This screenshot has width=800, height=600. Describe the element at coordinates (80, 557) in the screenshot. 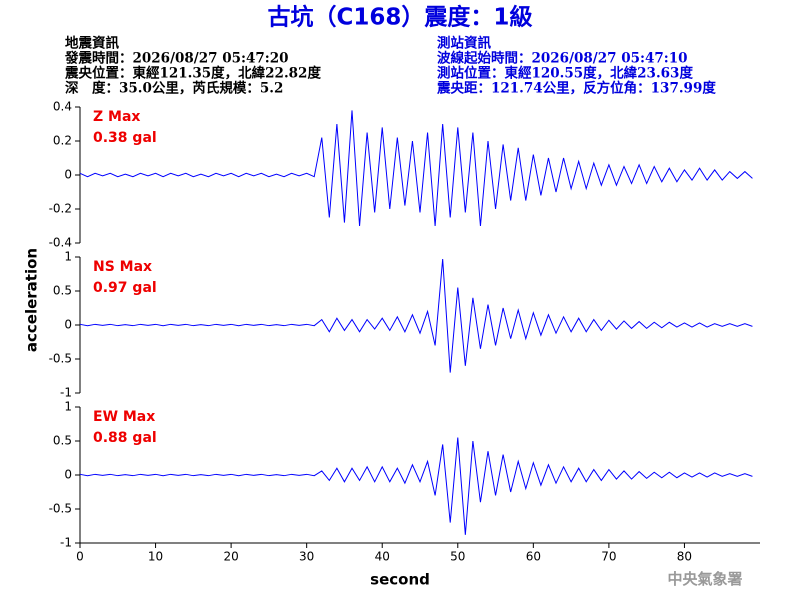

I see `x-tick-label: 0` at that location.